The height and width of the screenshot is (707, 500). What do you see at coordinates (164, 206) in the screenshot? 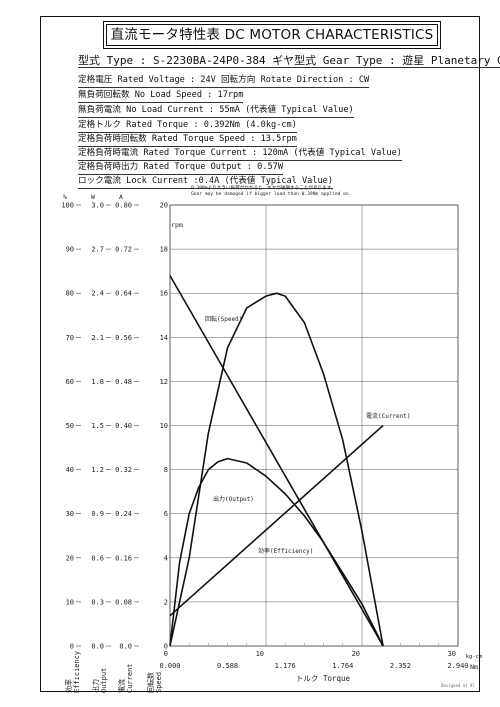
I see `y-tick-label-rpm: 20` at bounding box center [164, 206].